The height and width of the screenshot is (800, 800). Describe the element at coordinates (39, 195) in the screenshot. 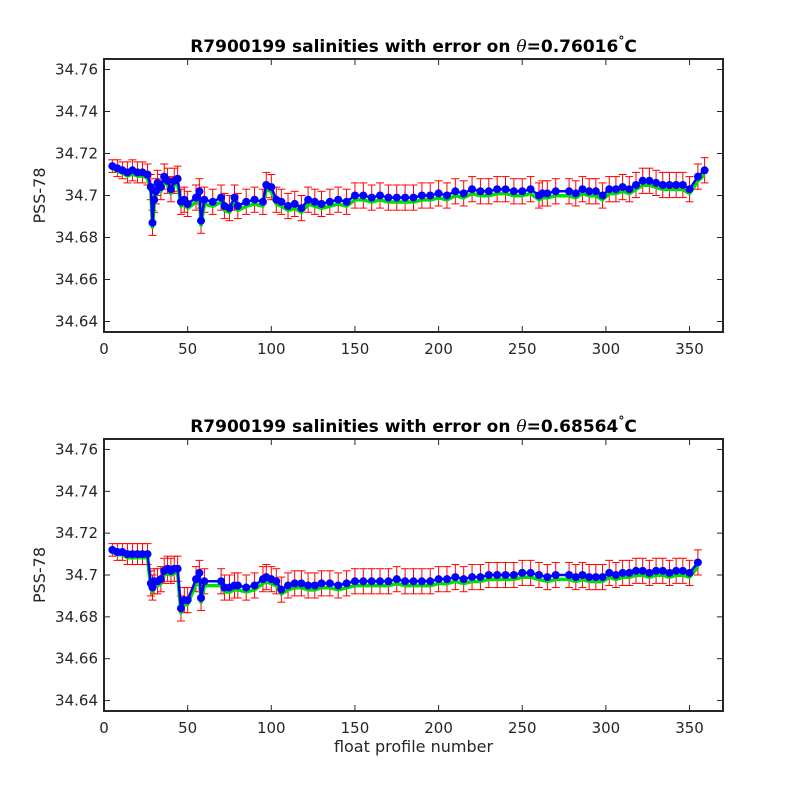

I see `y-axis-label: PSS-78` at that location.